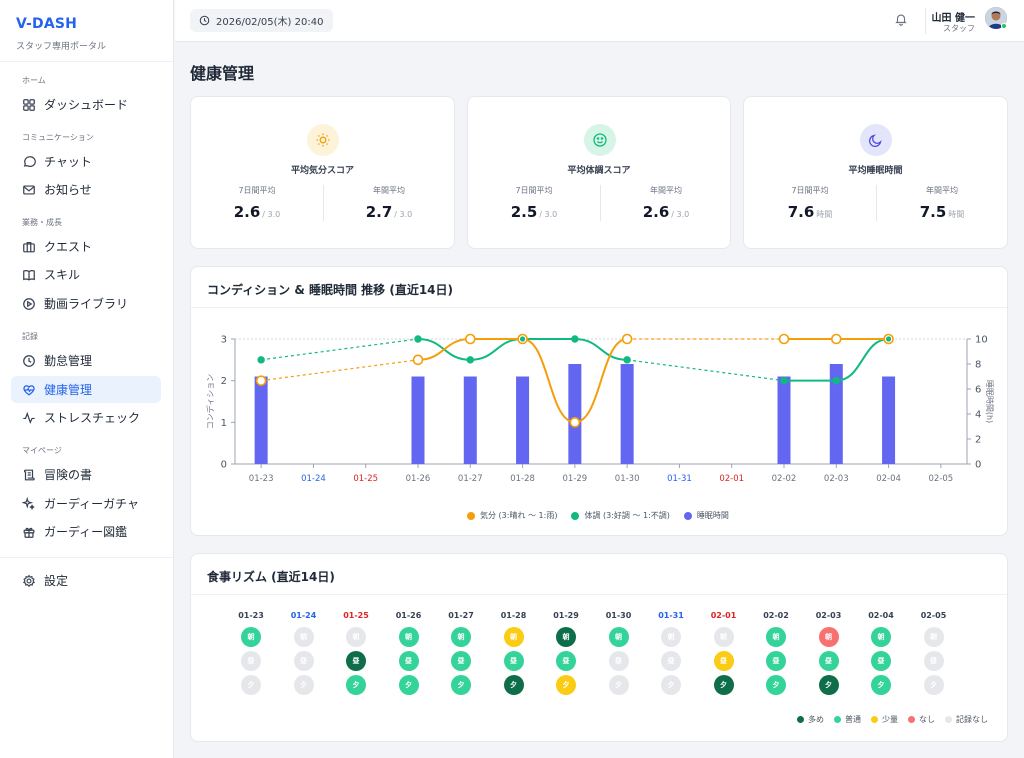  What do you see at coordinates (671, 653) in the screenshot?
I see `meal-day-column: 01-31 朝昼夕` at bounding box center [671, 653].